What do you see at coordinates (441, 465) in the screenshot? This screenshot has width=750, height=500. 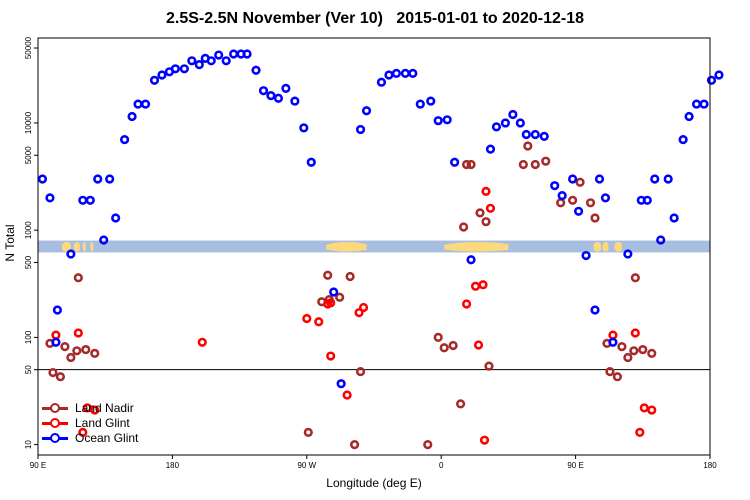 I see `x-tick-label: 0` at bounding box center [441, 465].